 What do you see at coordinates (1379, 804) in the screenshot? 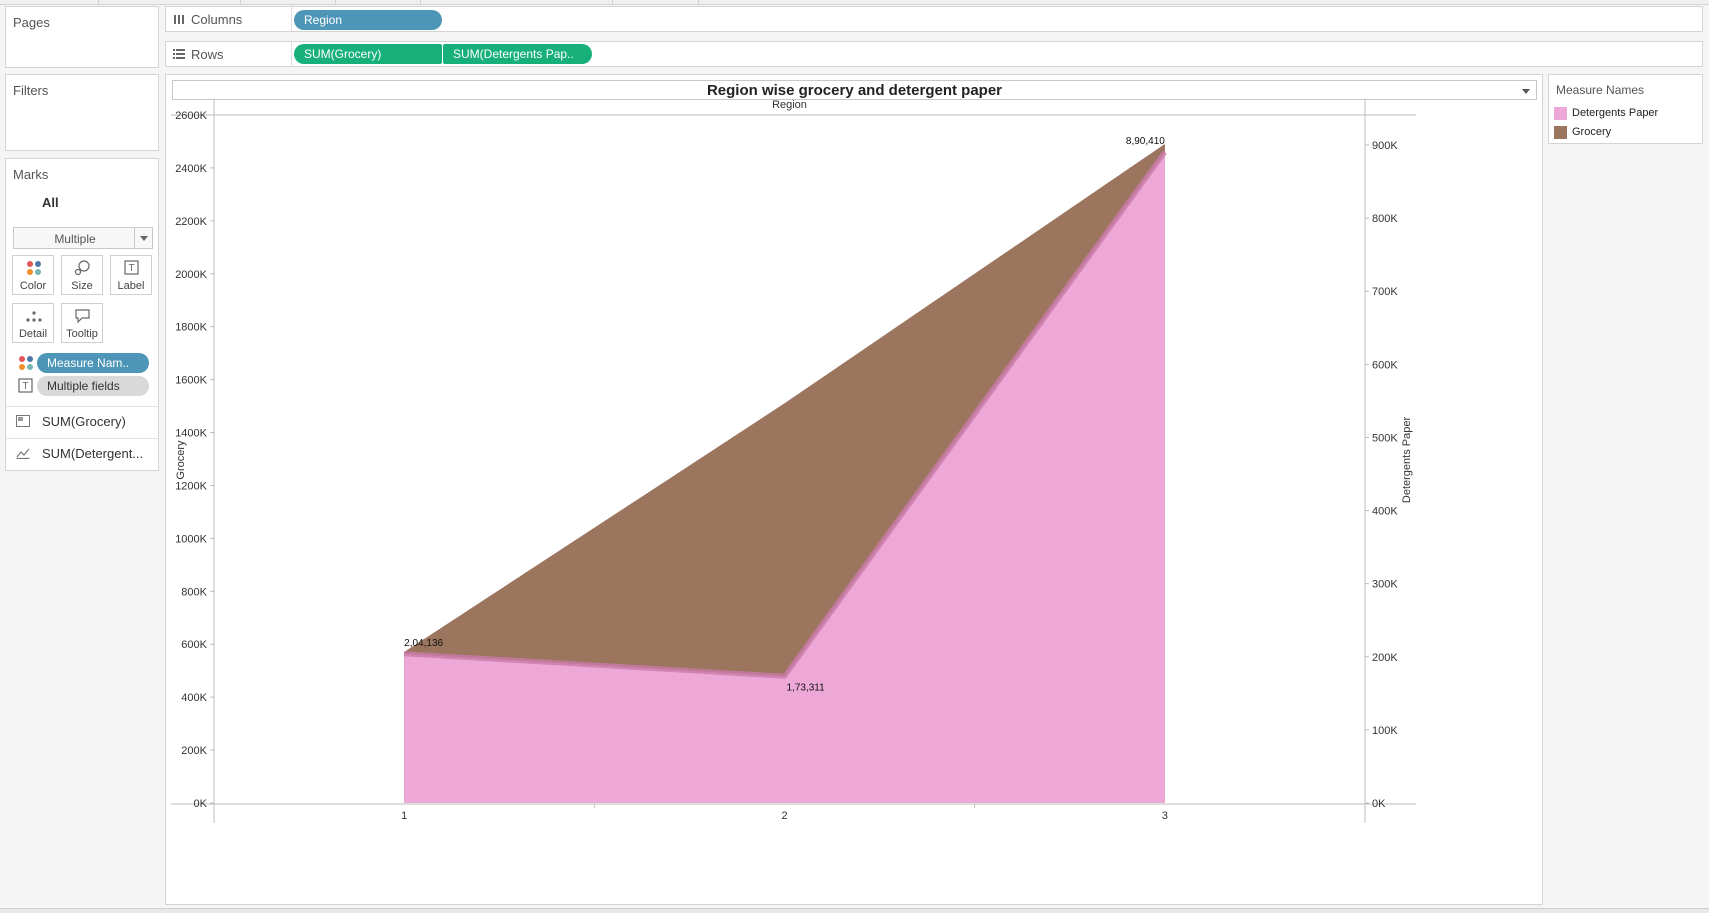
I see `right-tick-label: 0K` at bounding box center [1379, 804].